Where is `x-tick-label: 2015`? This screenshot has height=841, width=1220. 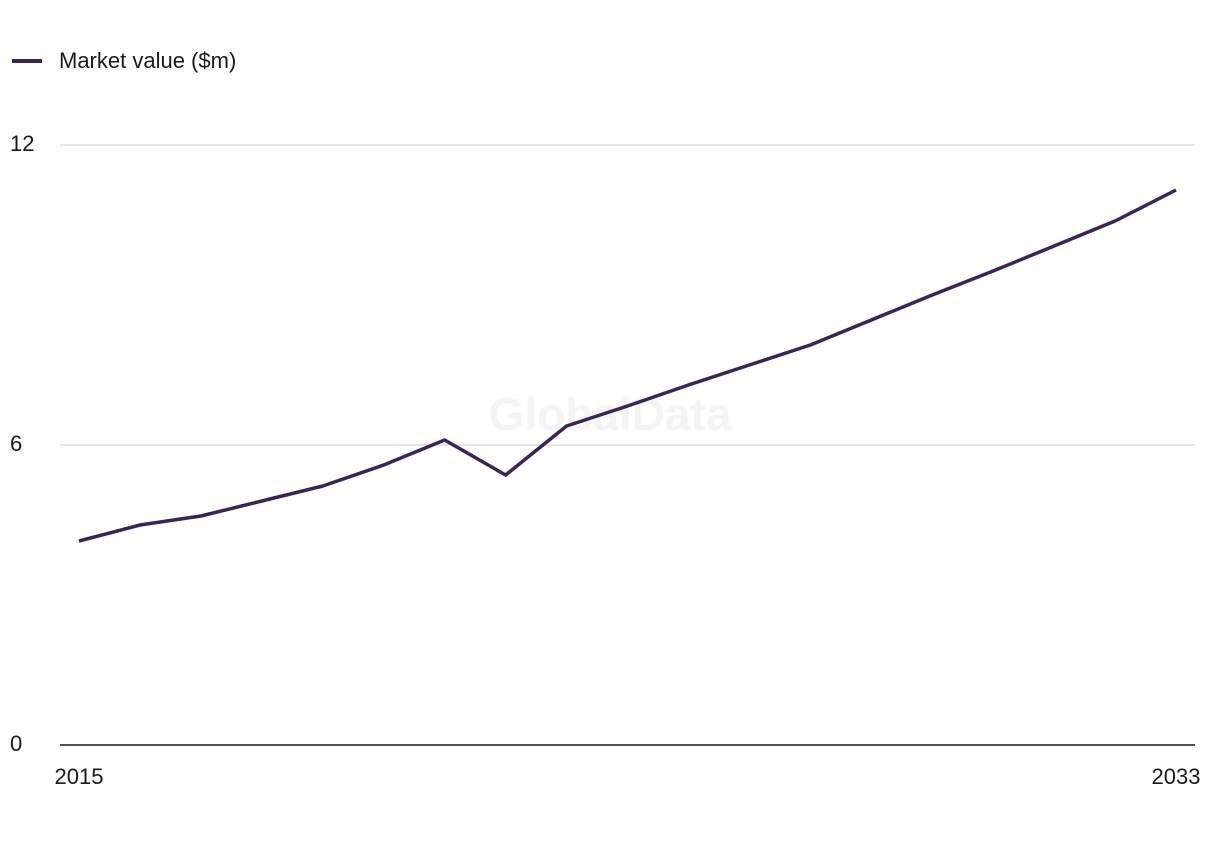 x-tick-label: 2015 is located at coordinates (79, 776).